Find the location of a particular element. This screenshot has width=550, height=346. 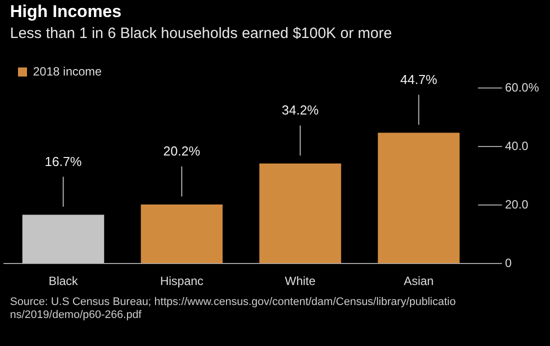

chart-title: High Incomes is located at coordinates (66, 12).